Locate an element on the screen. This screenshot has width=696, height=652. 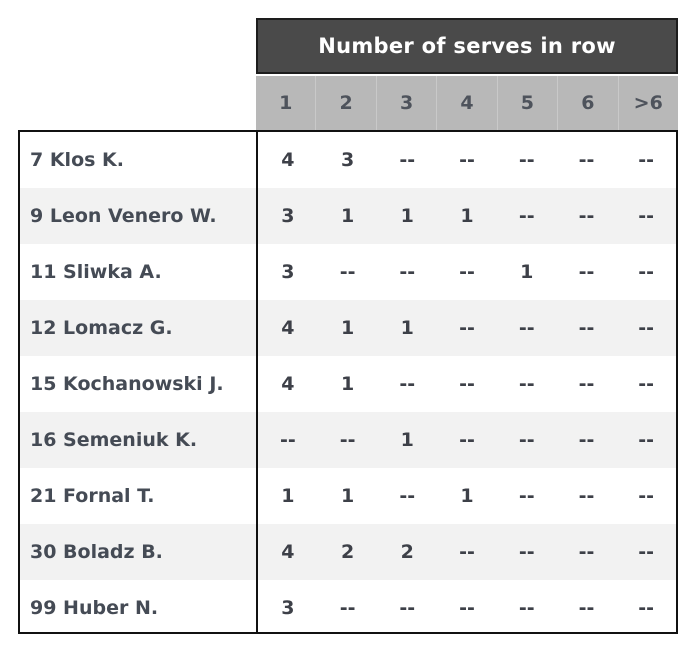
column-header-more-than-6: >6 is located at coordinates (647, 103).